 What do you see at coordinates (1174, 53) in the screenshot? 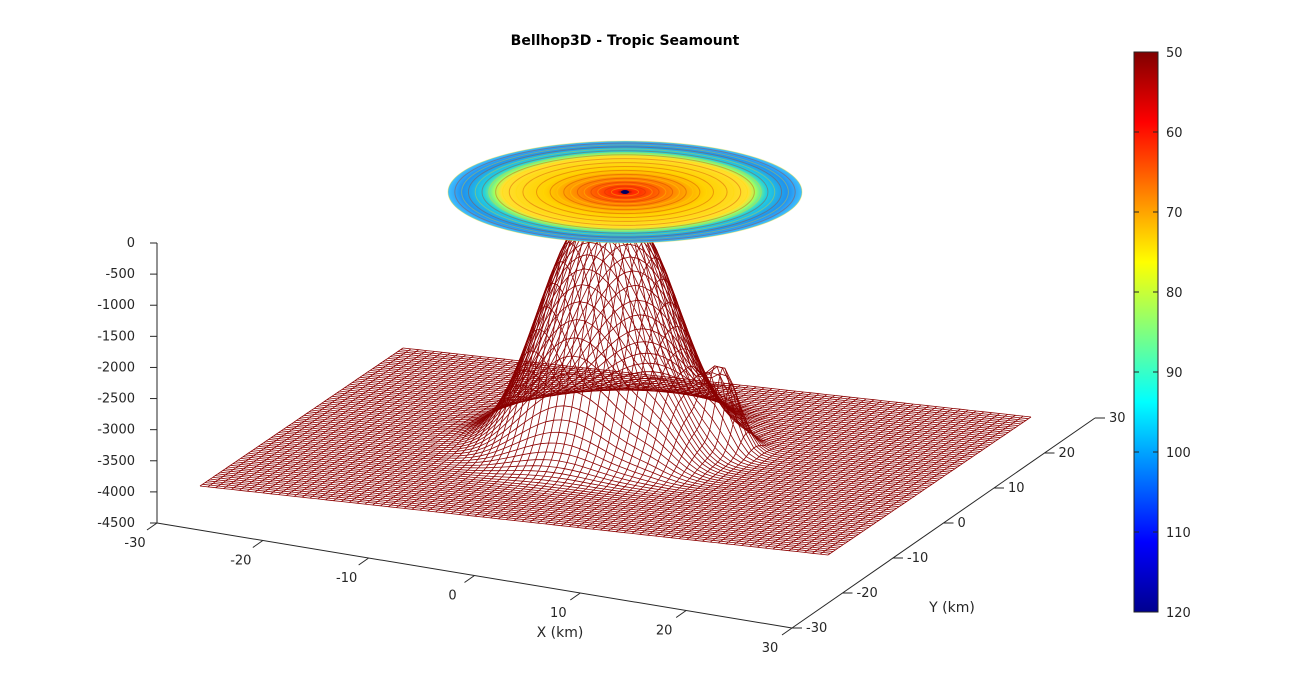
I see `colorbar-tick-label: 50` at bounding box center [1174, 53].